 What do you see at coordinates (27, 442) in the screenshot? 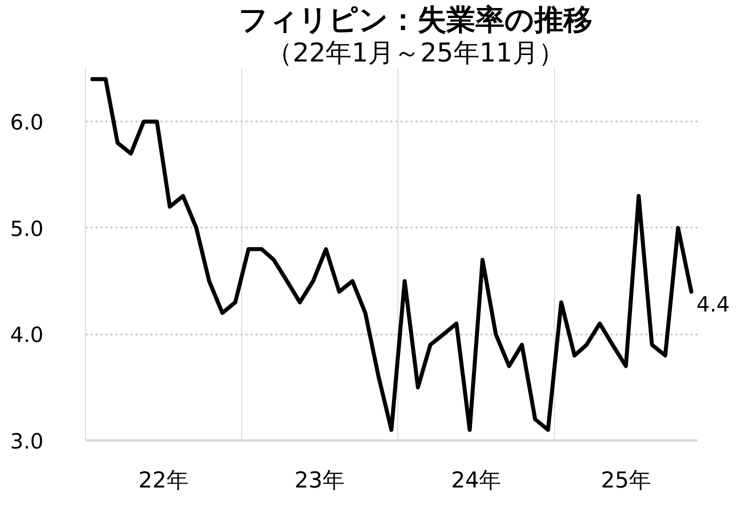
I see `y-tick-label: 3.0` at bounding box center [27, 442].